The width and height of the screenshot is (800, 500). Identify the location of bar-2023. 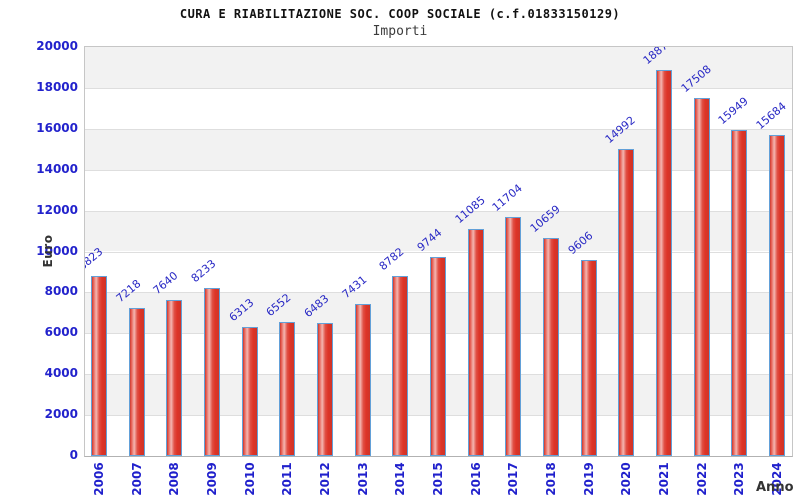
(739, 292).